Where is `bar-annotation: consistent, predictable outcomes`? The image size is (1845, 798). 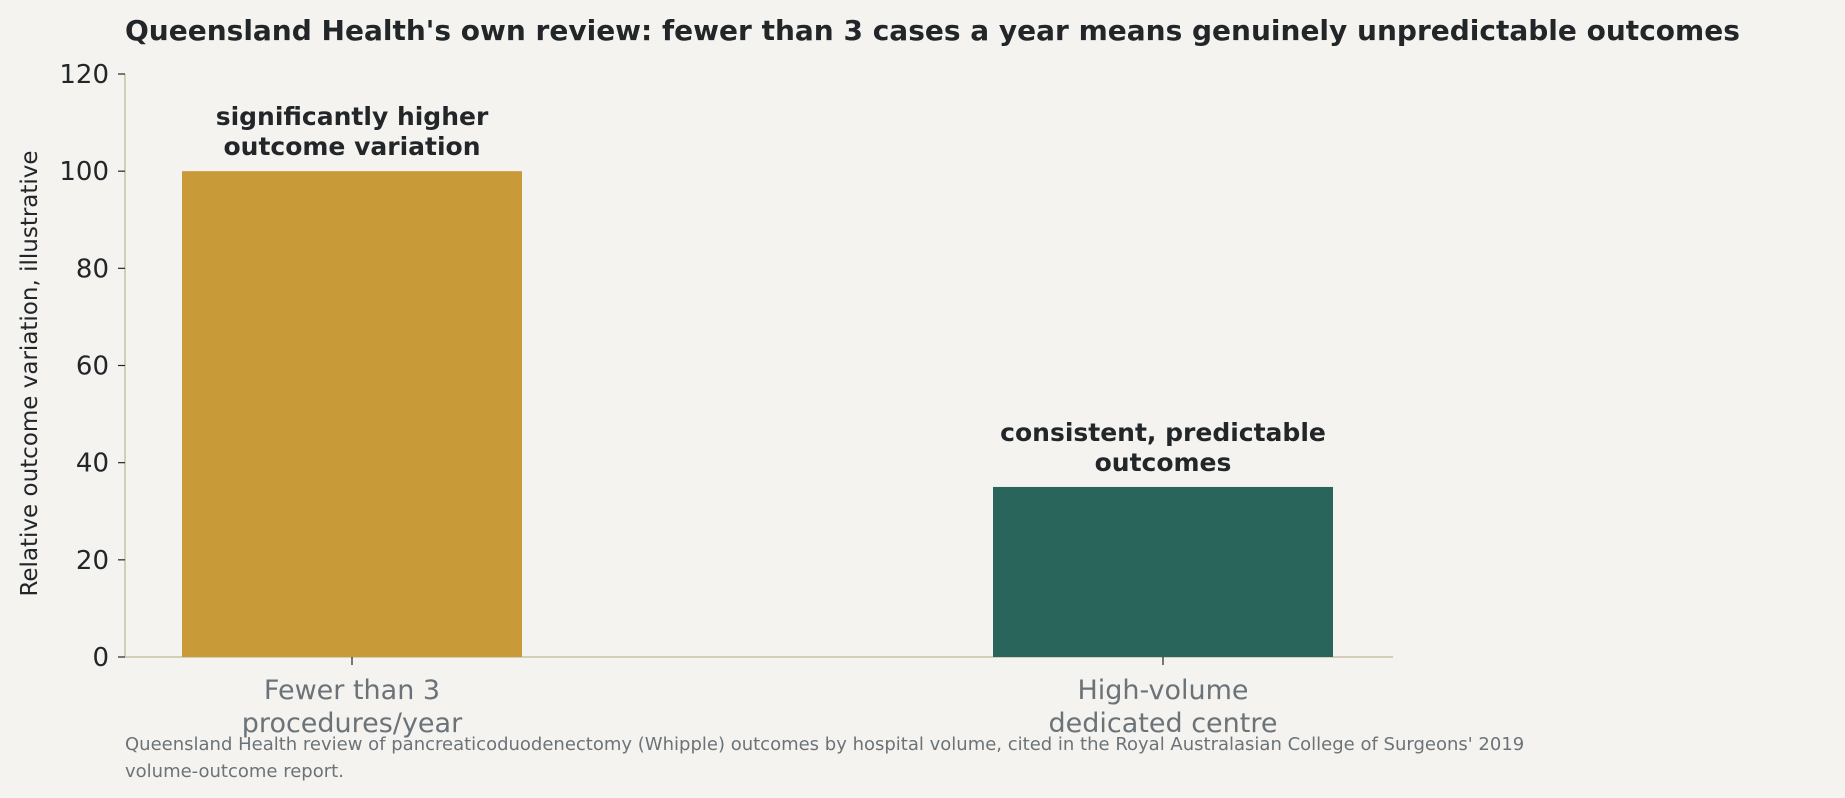
bar-annotation: consistent, predictable outcomes is located at coordinates (1163, 447).